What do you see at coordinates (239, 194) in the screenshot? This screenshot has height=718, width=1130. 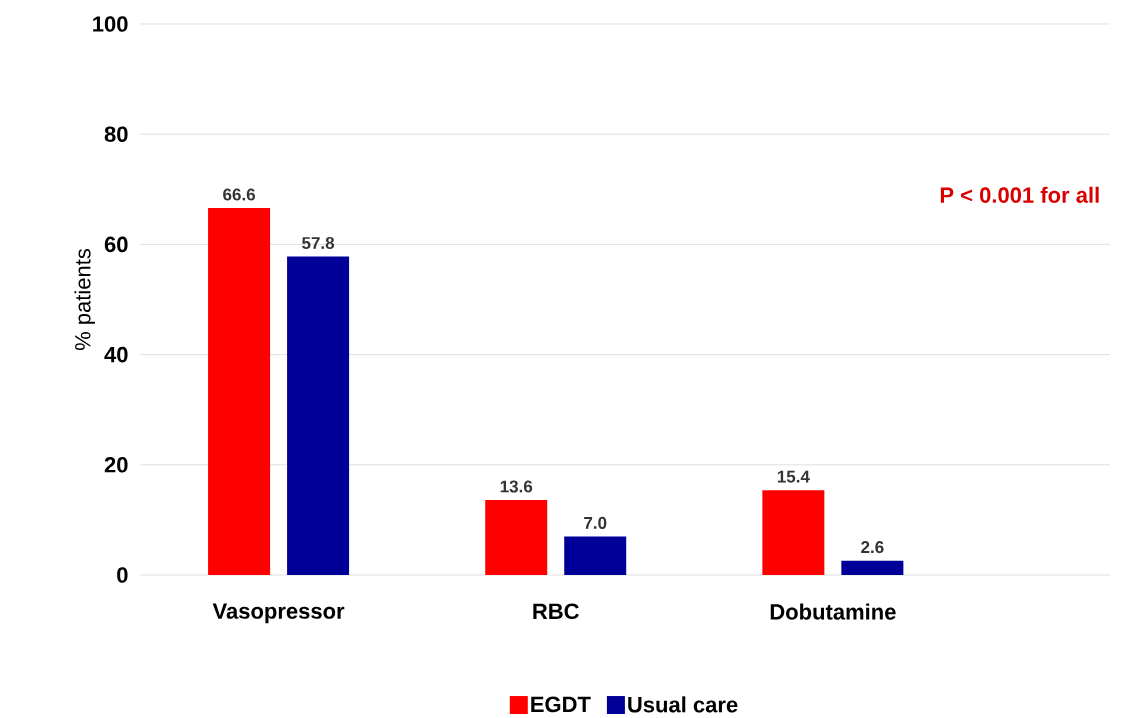 I see `data-label: 66.6` at bounding box center [239, 194].